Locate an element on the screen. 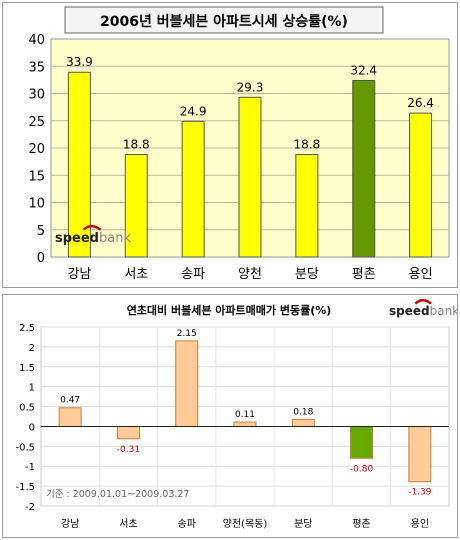 The width and height of the screenshot is (460, 540). chart-1-y-tick-label: 10 is located at coordinates (36, 204).